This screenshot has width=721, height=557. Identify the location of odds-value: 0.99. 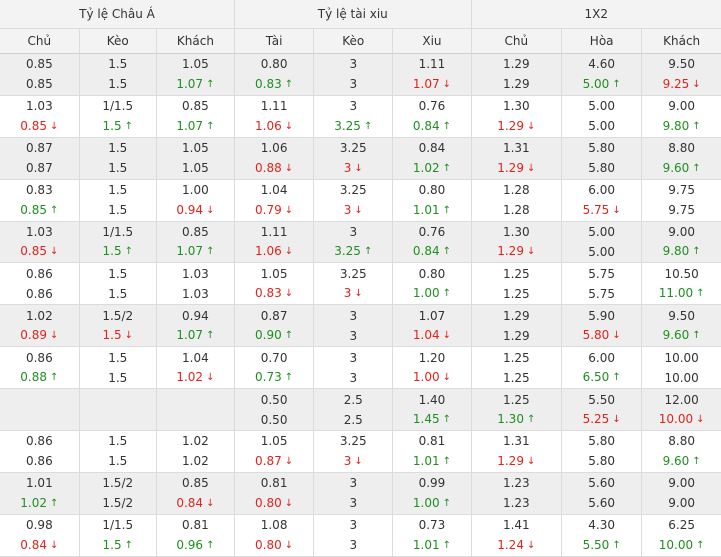
(432, 483).